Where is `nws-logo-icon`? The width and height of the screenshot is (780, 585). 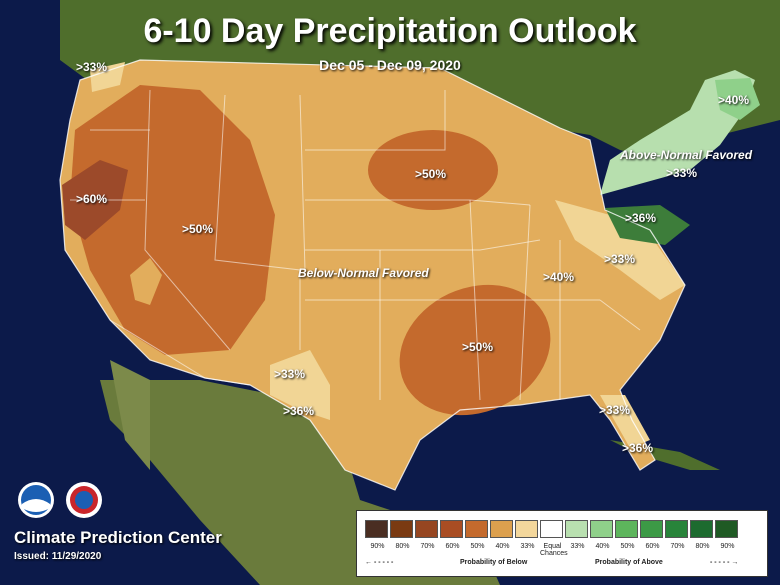
nws-logo-icon is located at coordinates (84, 500).